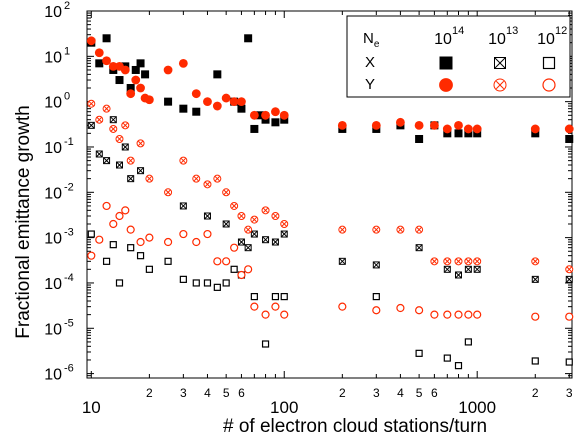  Describe the element at coordinates (377, 44) in the screenshot. I see `legend-header-sub: e` at that location.